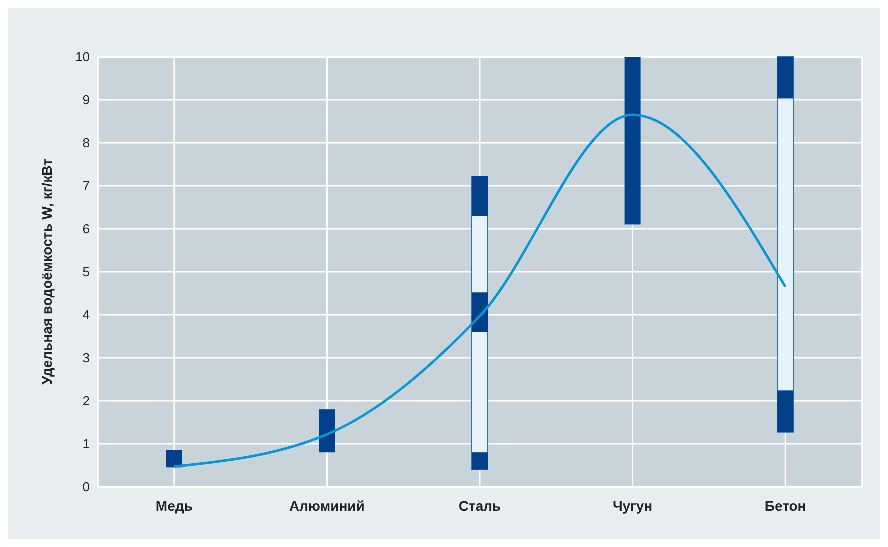 The width and height of the screenshot is (888, 547). Describe the element at coordinates (632, 506) in the screenshot. I see `x-tick-label: Чугун` at that location.